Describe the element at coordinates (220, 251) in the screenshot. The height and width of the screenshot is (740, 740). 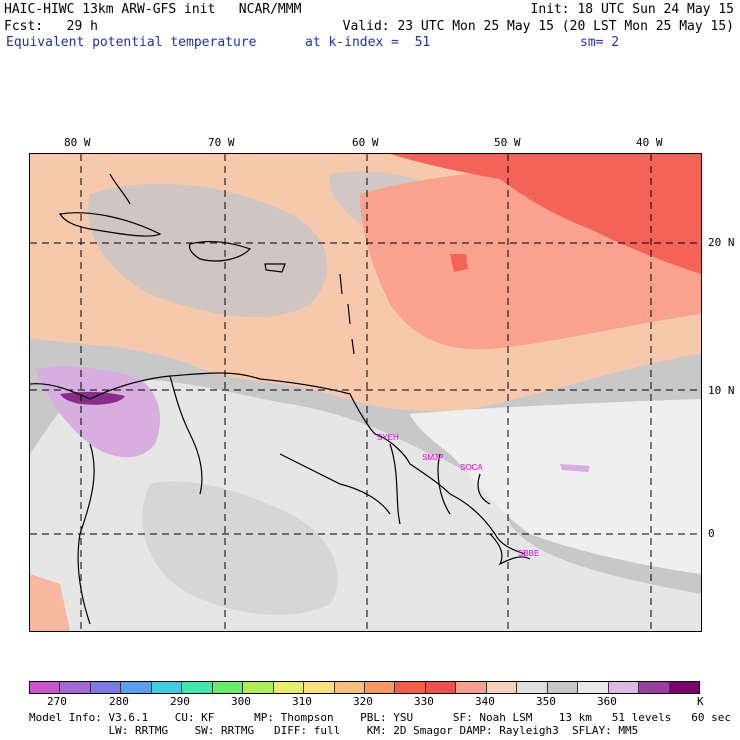
I see `hispaniola-outline` at that location.